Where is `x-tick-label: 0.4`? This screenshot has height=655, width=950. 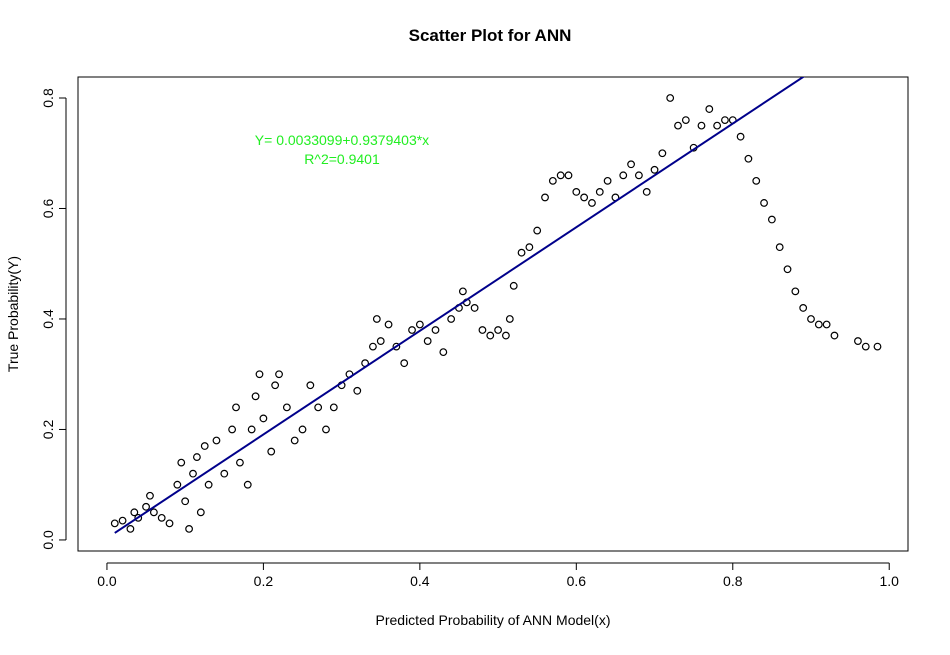
x-tick-label: 0.4 is located at coordinates (420, 581).